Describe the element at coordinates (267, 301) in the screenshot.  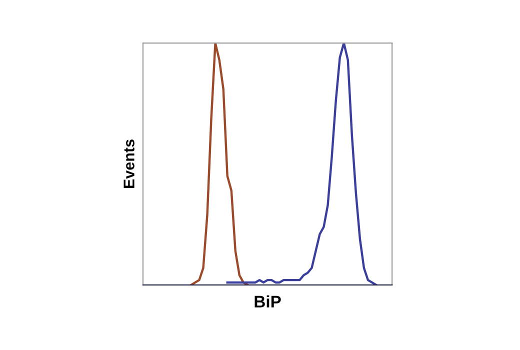
I see `x-axis-title: BiP` at that location.